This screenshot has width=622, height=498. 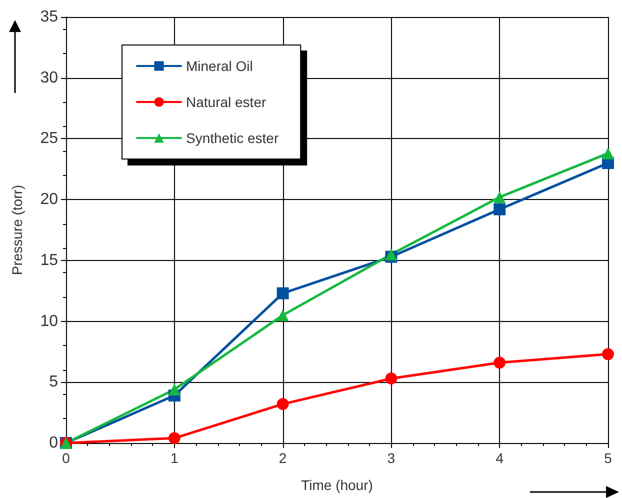 I want to click on legend-label: Natural ester, so click(x=226, y=102).